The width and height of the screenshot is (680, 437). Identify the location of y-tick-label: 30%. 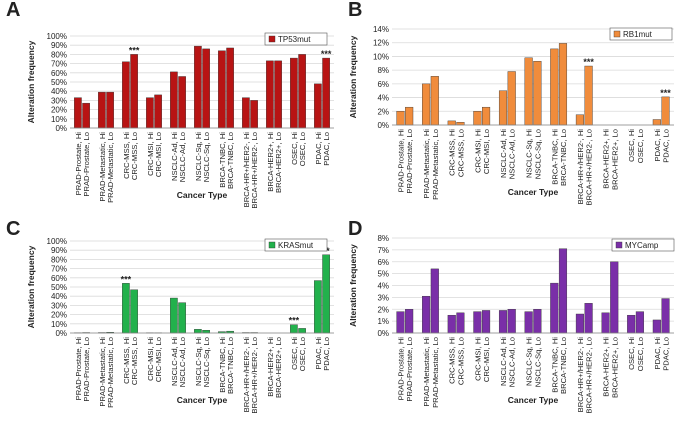
(59, 305).